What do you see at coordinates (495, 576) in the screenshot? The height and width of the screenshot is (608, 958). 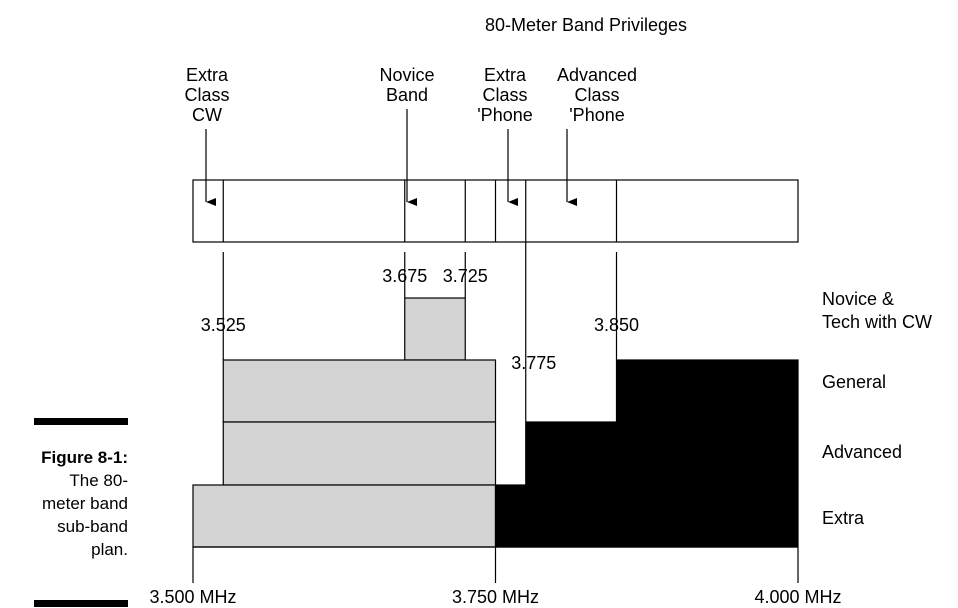 I see `frequency-axis: 3.500 MHz 3.750 MHz 4.000 MHz` at bounding box center [495, 576].